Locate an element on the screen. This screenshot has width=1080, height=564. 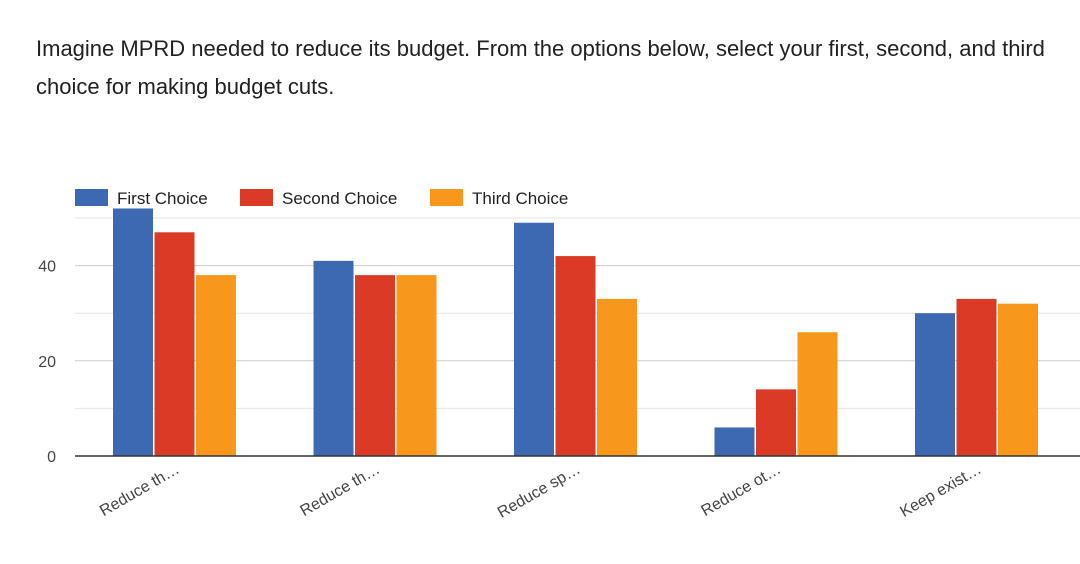
legend-label: First Choice is located at coordinates (162, 198).